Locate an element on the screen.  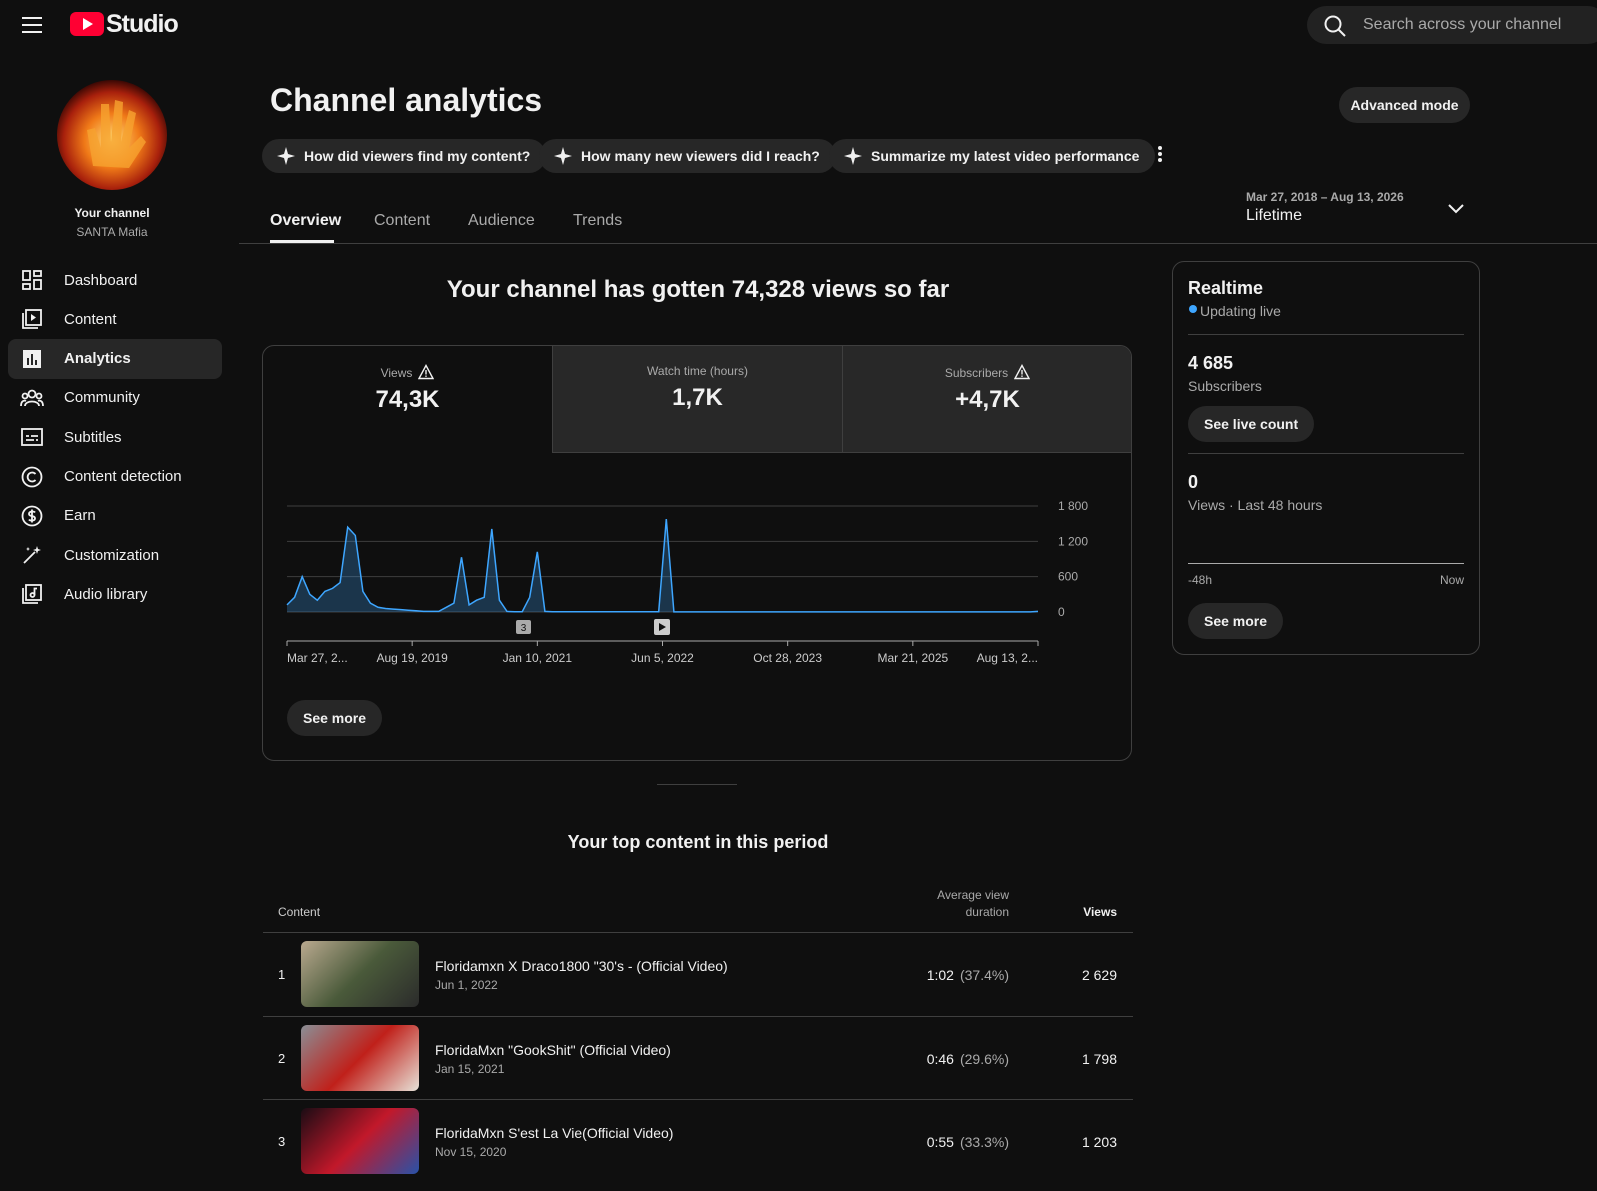
metric-label-text: Subscribers is located at coordinates (976, 373).